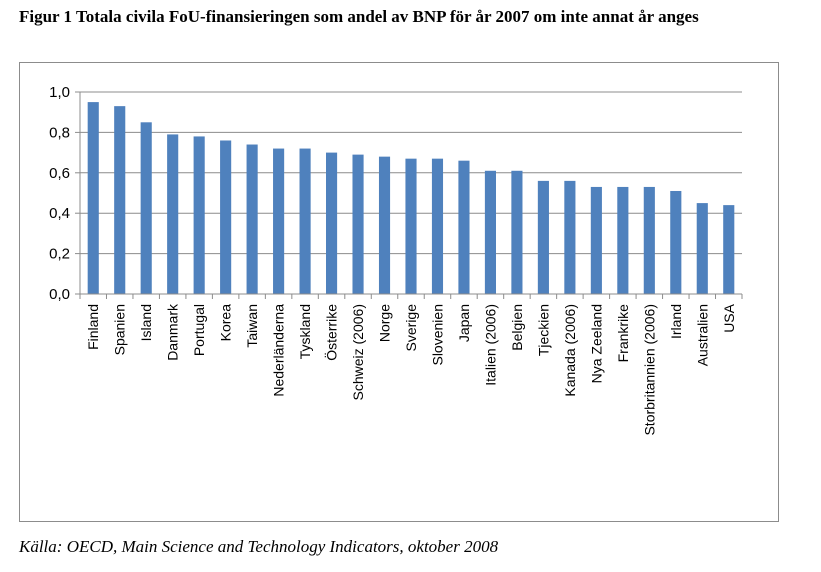 The height and width of the screenshot is (572, 821). Describe the element at coordinates (331, 223) in the screenshot. I see `bar-österrike` at that location.